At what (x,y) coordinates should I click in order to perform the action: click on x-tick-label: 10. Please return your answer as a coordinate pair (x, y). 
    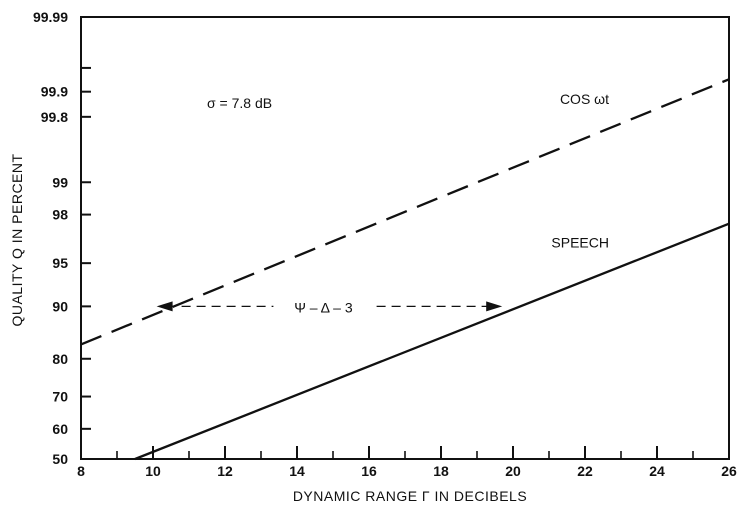
    Looking at the image, I should click on (153, 471).